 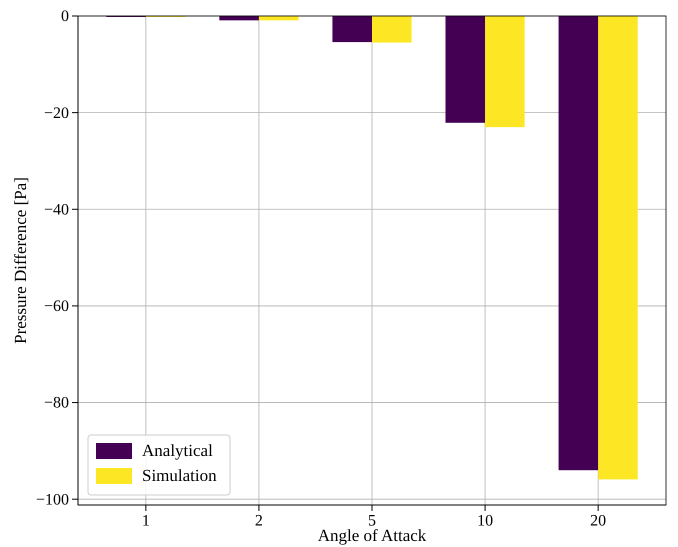 I want to click on x-tick-label: 2, so click(x=258, y=521).